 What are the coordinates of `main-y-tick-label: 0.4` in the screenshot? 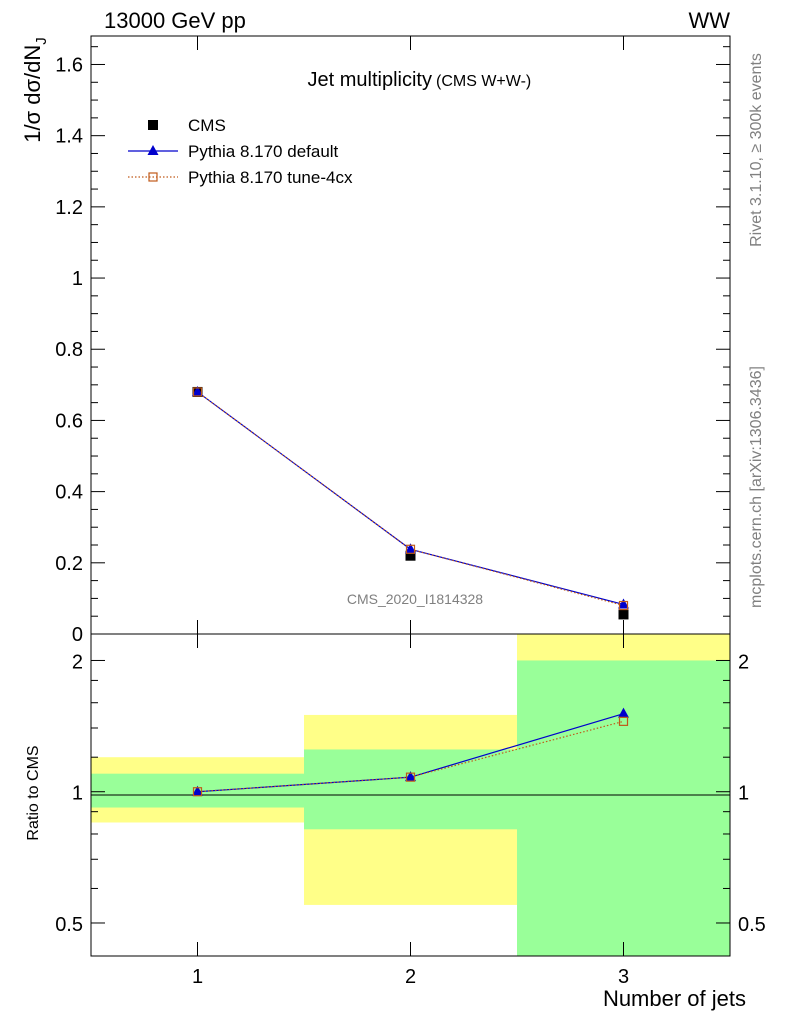 It's located at (69, 493).